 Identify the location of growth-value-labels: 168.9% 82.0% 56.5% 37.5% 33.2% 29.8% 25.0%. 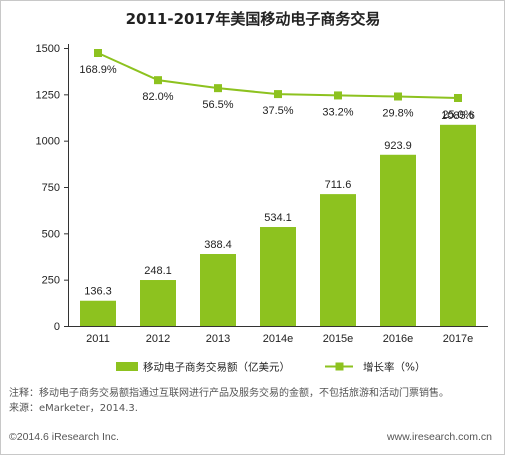
(276, 92).